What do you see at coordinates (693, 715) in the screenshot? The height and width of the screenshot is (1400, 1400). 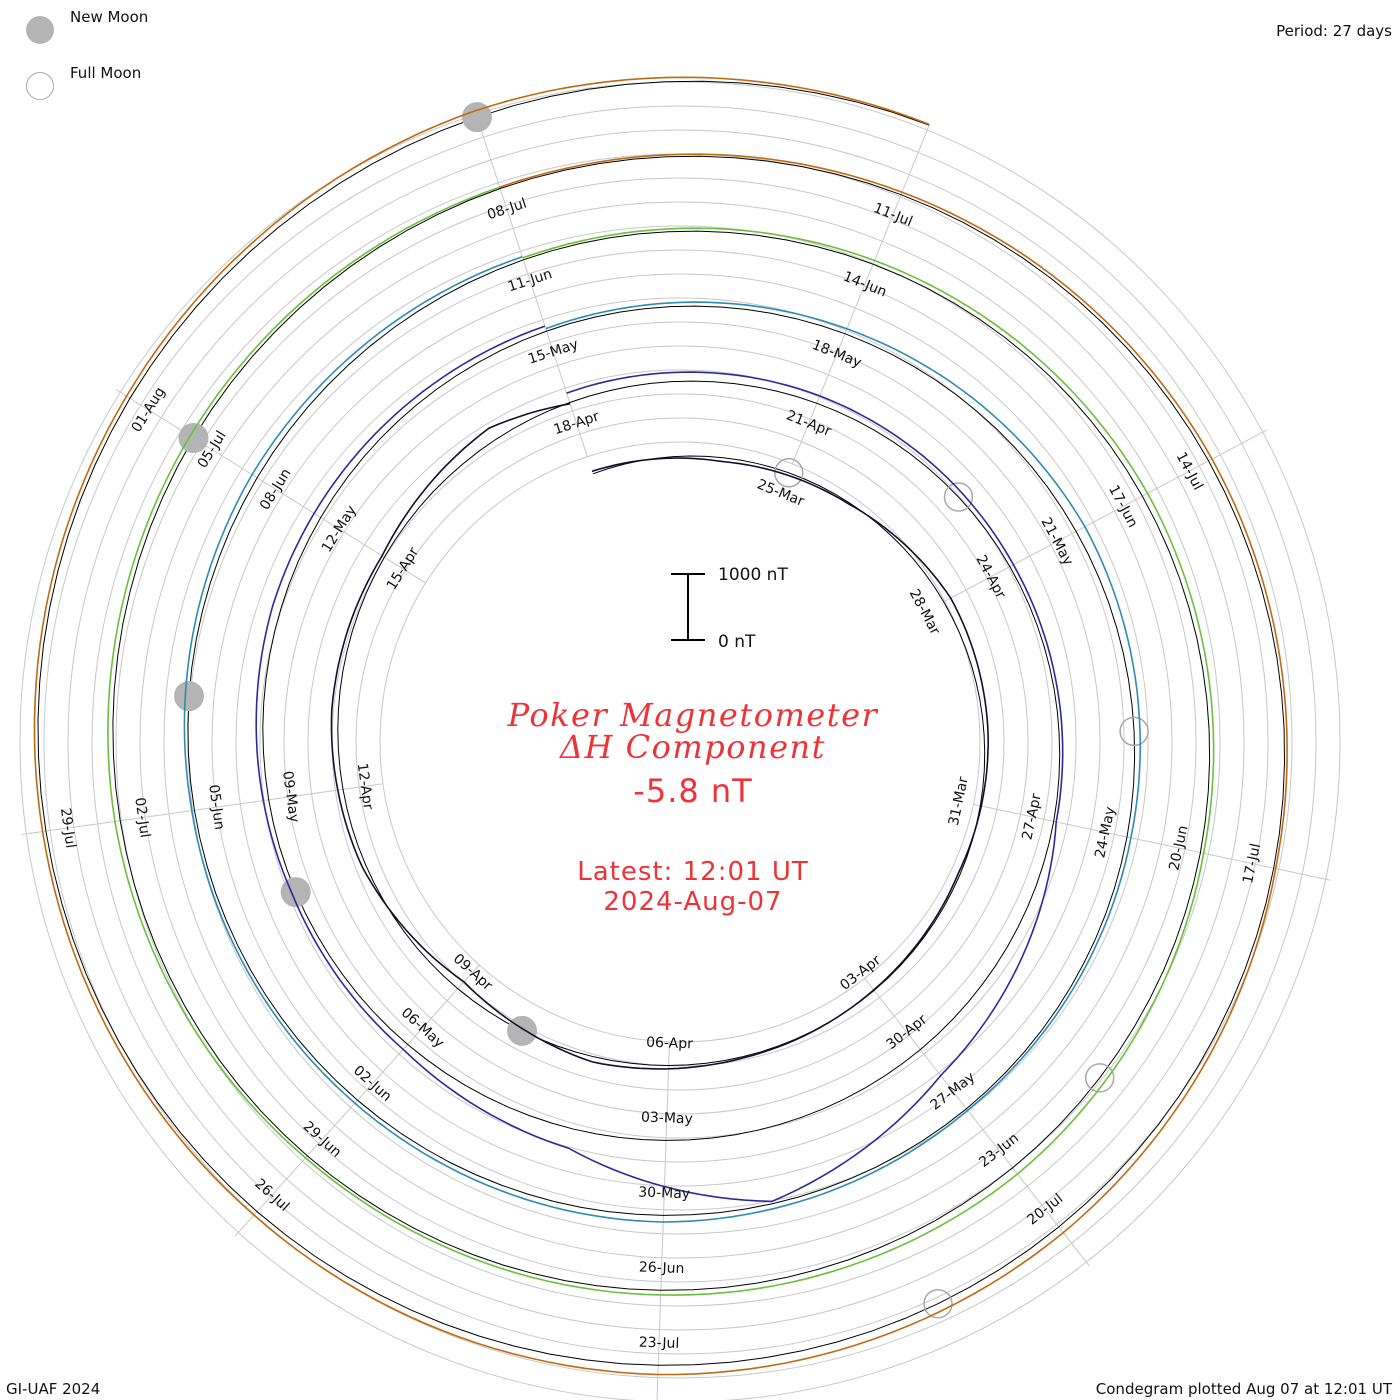 I see `chart-title: Poker Magnetometer` at bounding box center [693, 715].